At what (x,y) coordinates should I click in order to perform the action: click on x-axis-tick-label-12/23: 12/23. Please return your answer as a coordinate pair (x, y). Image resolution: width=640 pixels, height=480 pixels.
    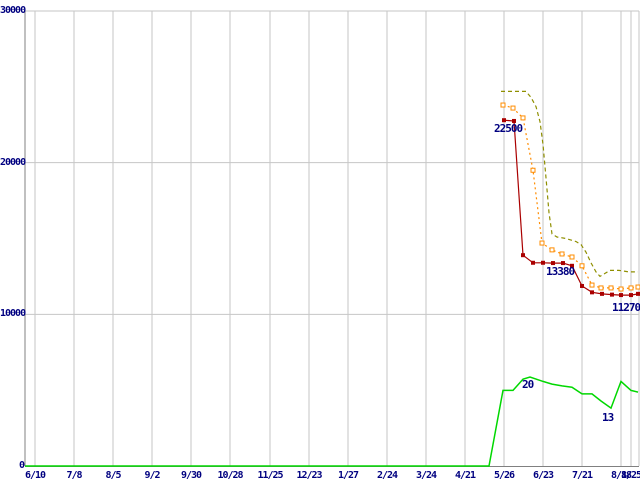
    Looking at the image, I should click on (309, 475).